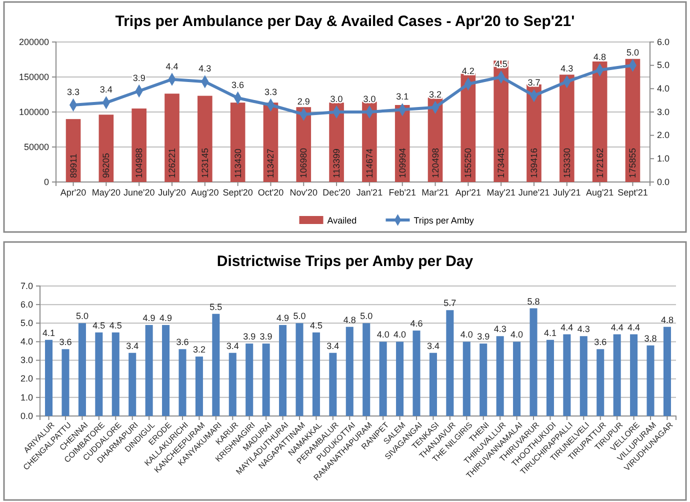  What do you see at coordinates (663, 89) in the screenshot?
I see `y2-tick-label: 4.0` at bounding box center [663, 89].